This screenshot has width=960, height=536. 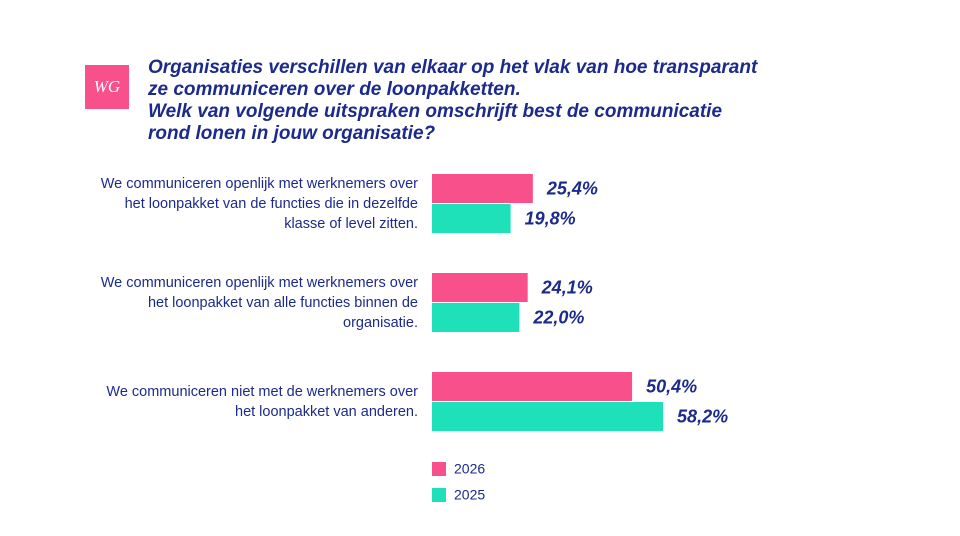 I want to click on logo: WG, so click(x=107, y=87).